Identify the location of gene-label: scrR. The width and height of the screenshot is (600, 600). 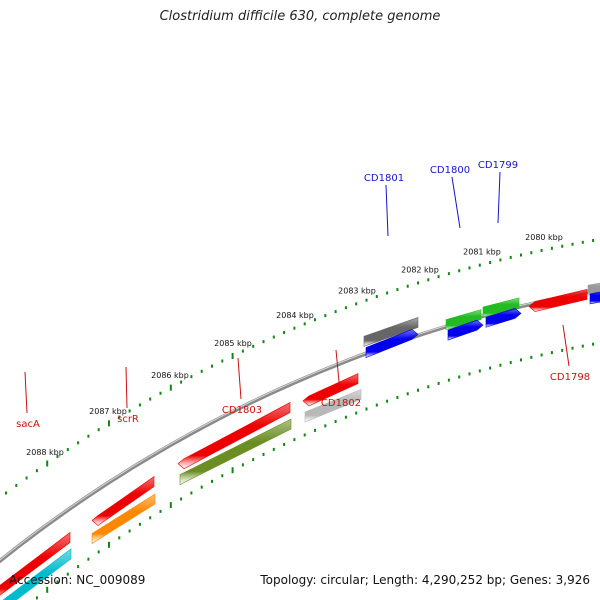
(128, 419).